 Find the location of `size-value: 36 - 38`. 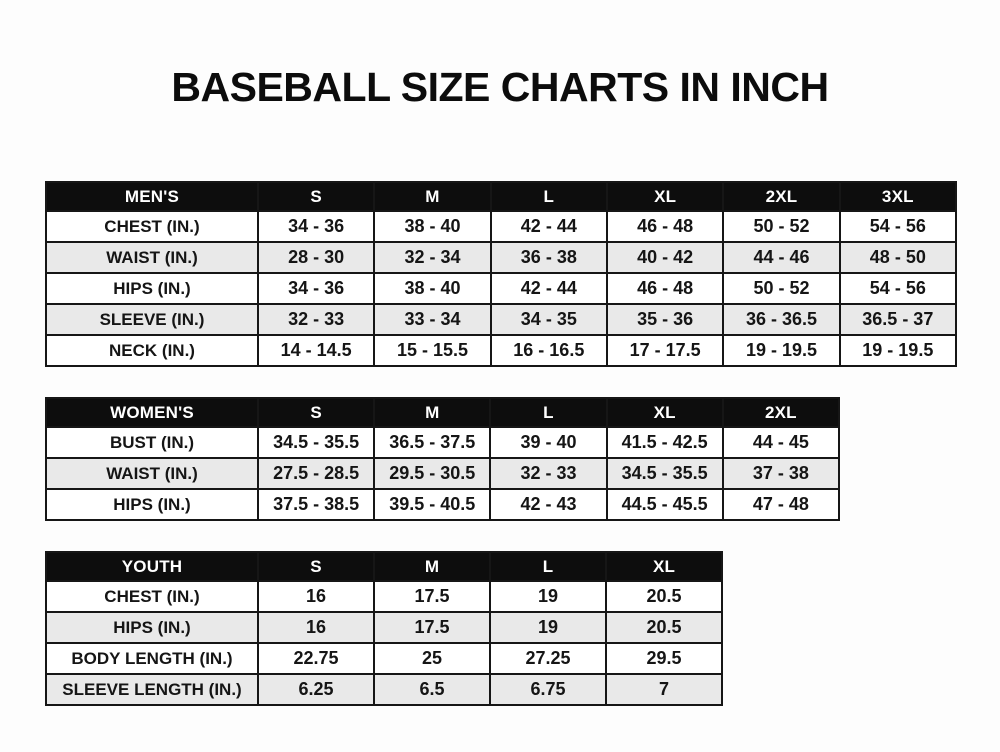

size-value: 36 - 38 is located at coordinates (548, 258).